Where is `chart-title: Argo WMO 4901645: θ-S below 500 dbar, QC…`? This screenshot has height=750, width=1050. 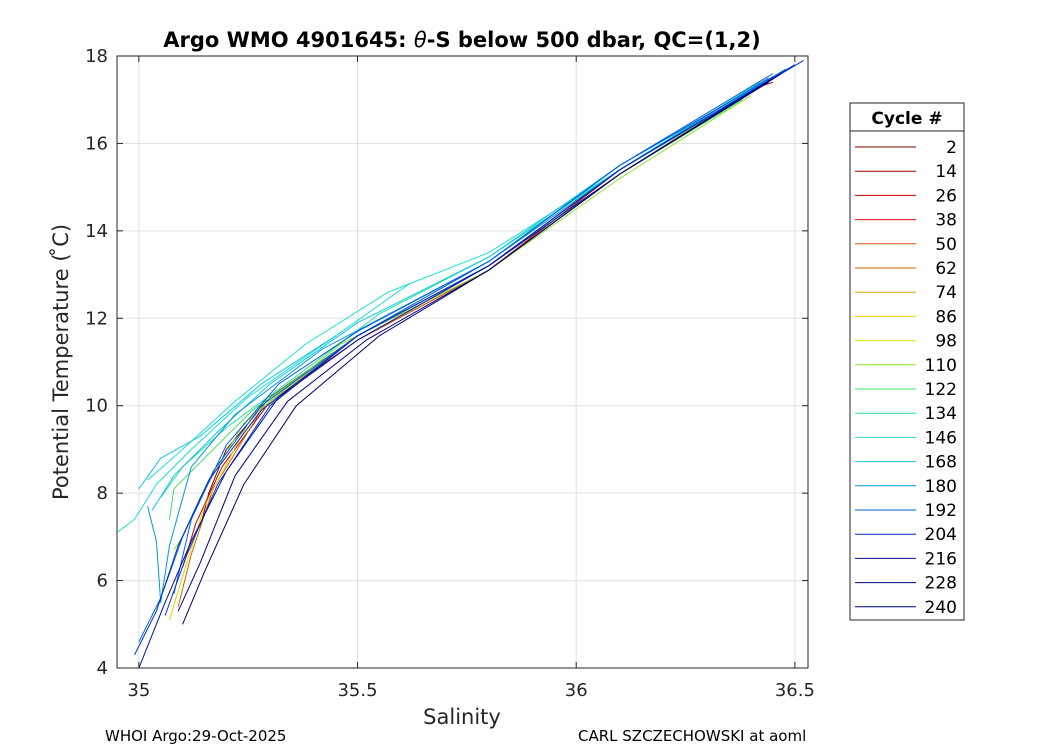
chart-title: Argo WMO 4901645: θ-S below 500 dbar, QC… is located at coordinates (461, 40).